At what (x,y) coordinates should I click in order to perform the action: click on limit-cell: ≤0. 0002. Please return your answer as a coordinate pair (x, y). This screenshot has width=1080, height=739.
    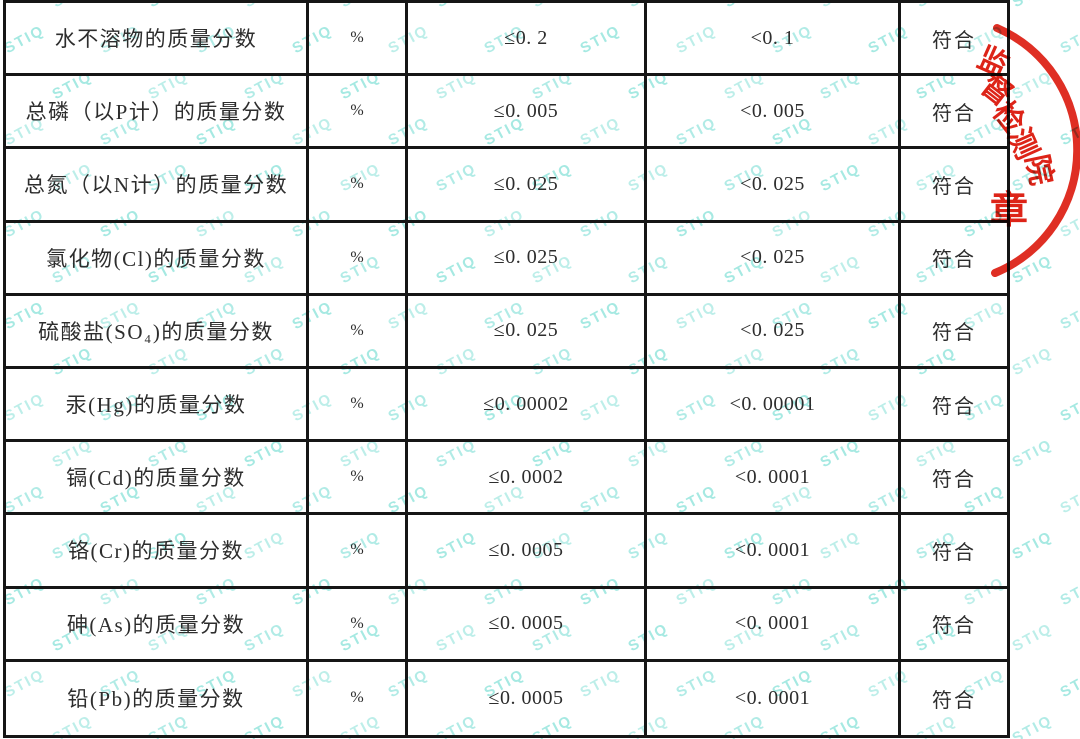
    Looking at the image, I should click on (527, 479).